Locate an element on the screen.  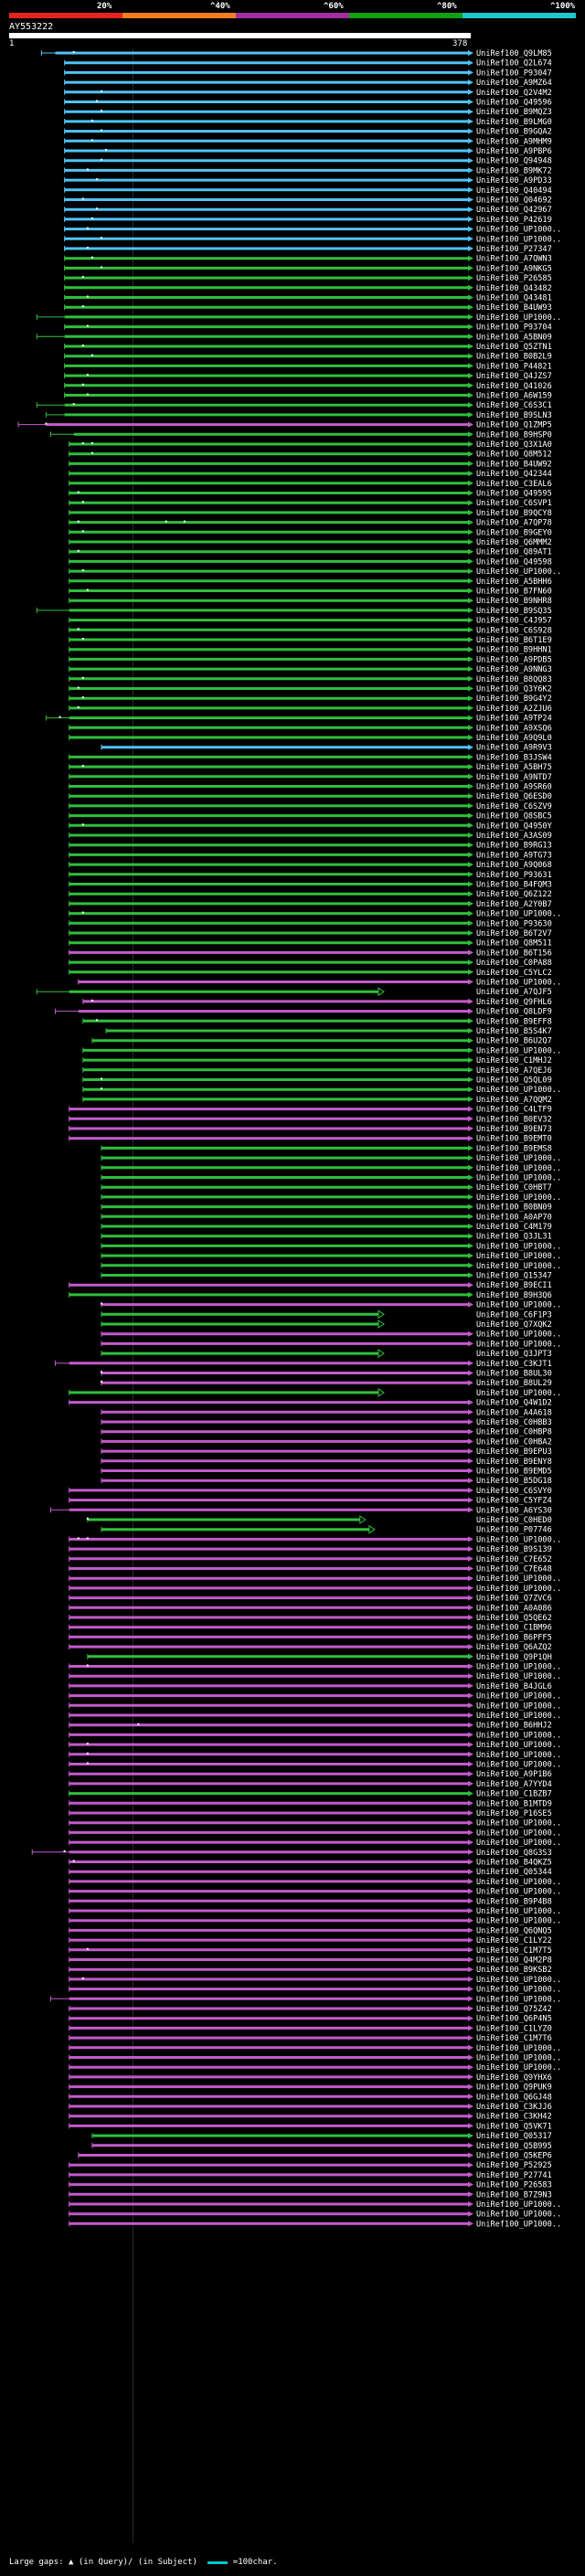
hit-label: UniRef100_B0B2L9 is located at coordinates (514, 357).